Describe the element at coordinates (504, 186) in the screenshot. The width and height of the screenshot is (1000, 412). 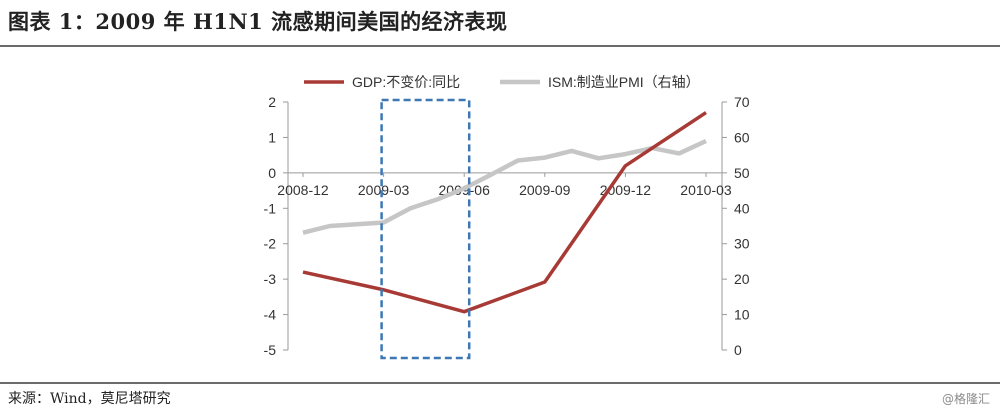
I see `pmi-line` at that location.